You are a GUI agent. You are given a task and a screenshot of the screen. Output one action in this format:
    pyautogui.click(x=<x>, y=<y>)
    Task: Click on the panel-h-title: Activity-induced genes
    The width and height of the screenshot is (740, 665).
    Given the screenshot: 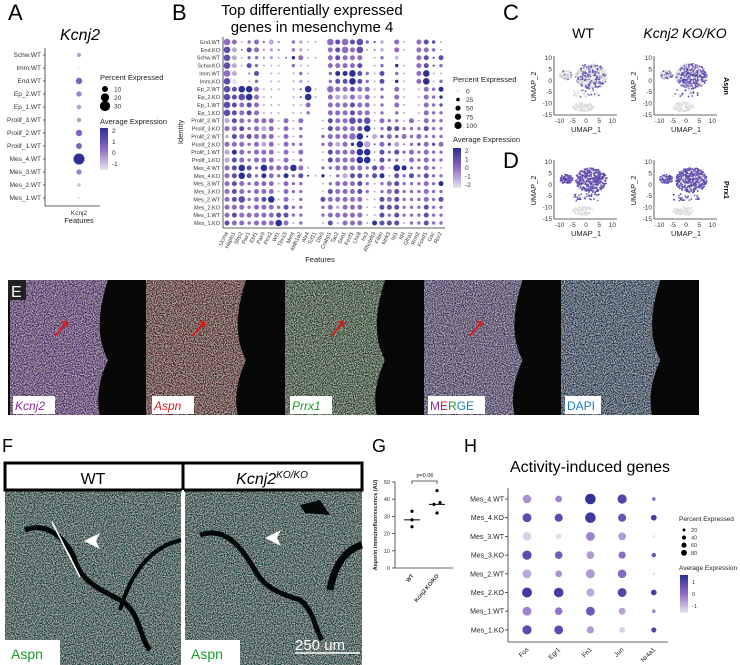 What is the action you would take?
    pyautogui.click(x=590, y=467)
    